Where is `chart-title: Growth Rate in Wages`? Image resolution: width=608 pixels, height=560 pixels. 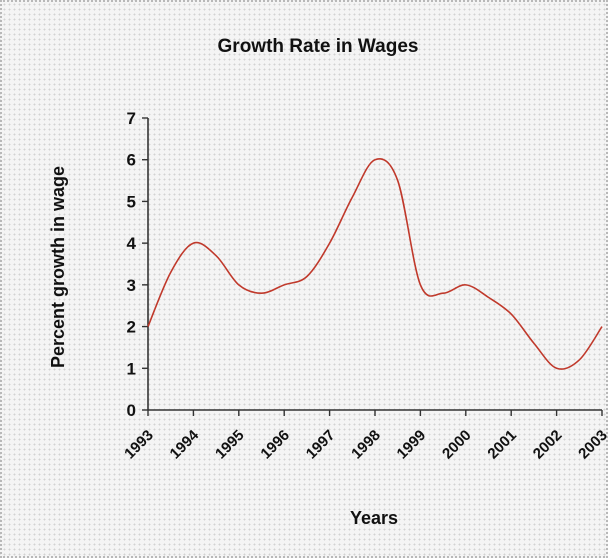 chart-title: Growth Rate in Wages is located at coordinates (318, 46).